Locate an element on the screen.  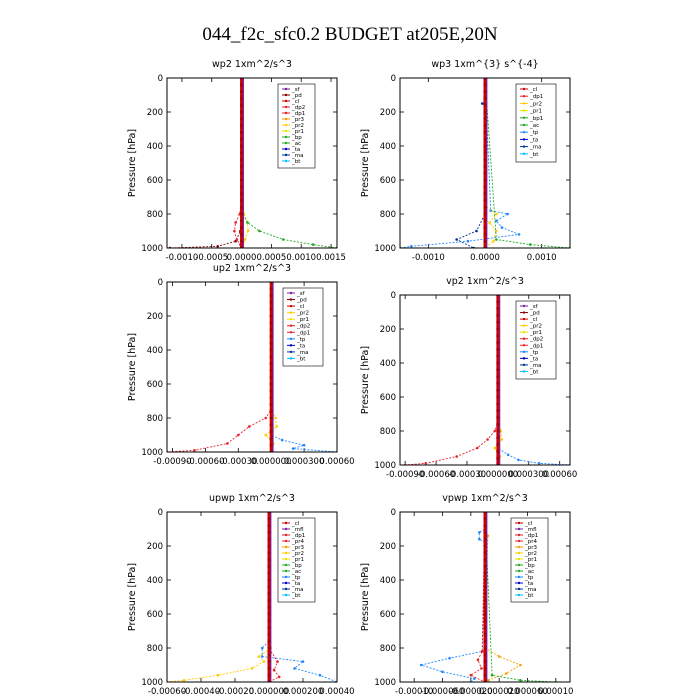
x-tick-label: -0.00090 is located at coordinates (172, 462).